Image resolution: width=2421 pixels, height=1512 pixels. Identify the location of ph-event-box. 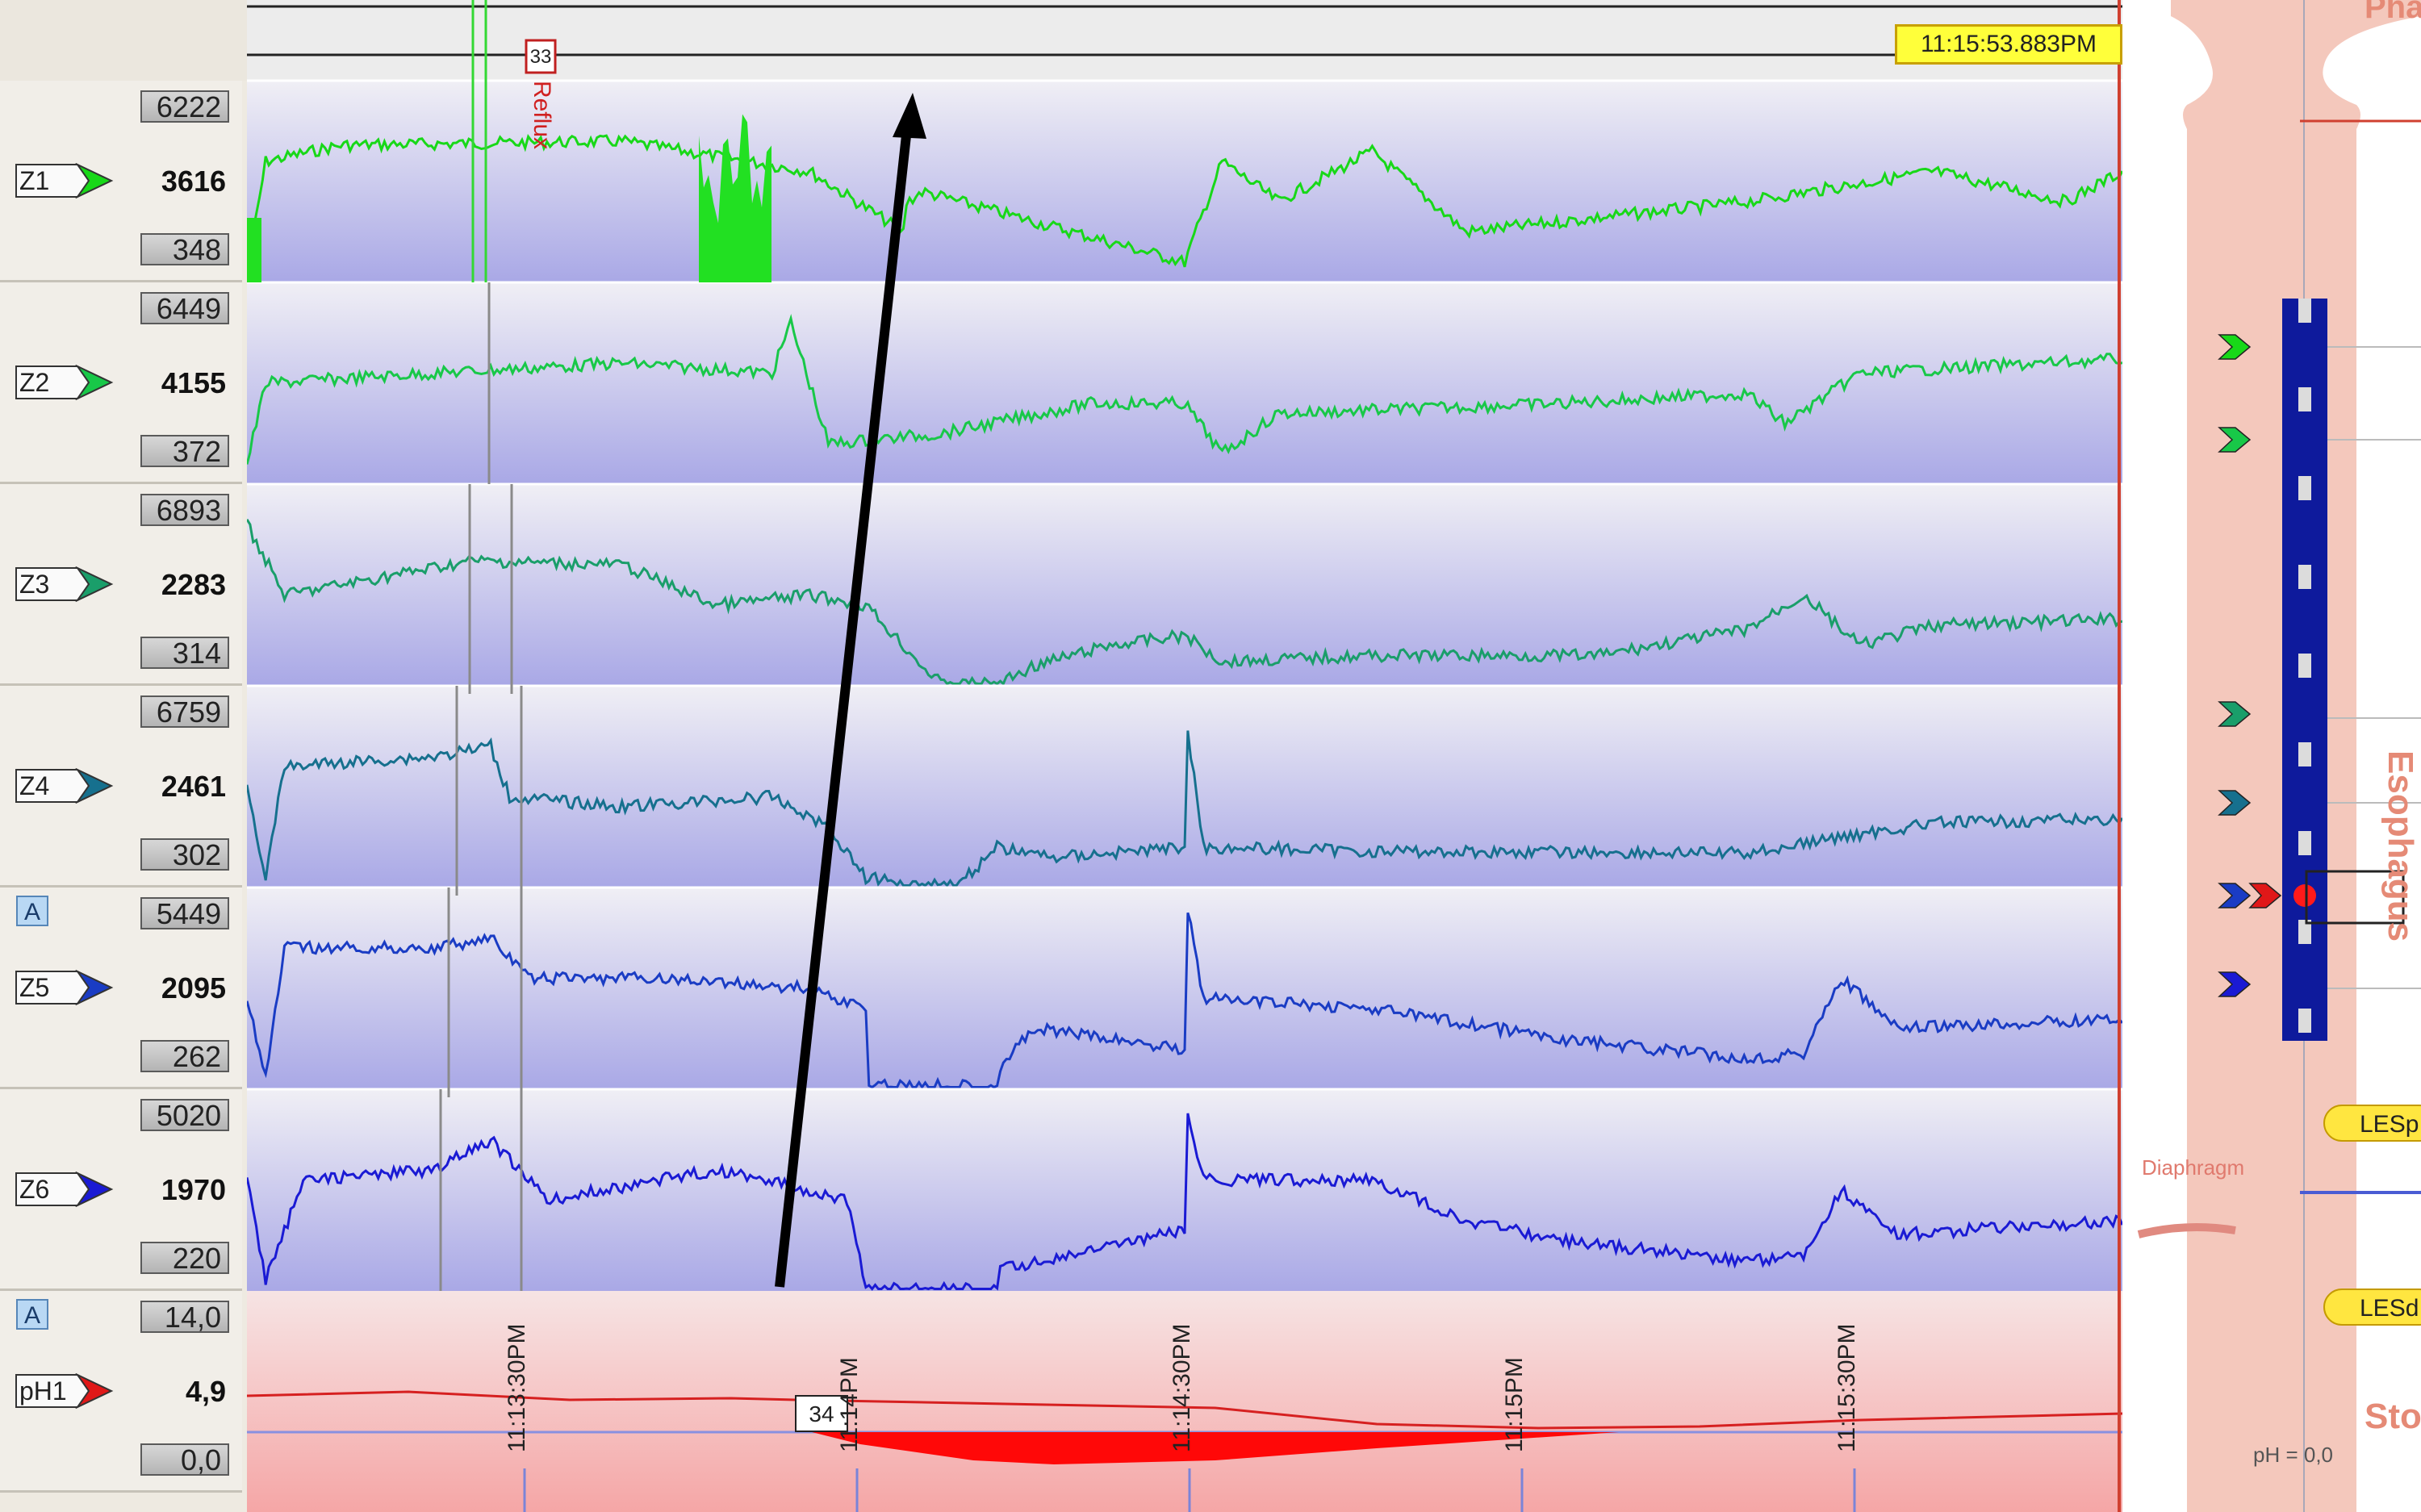
(821, 1413).